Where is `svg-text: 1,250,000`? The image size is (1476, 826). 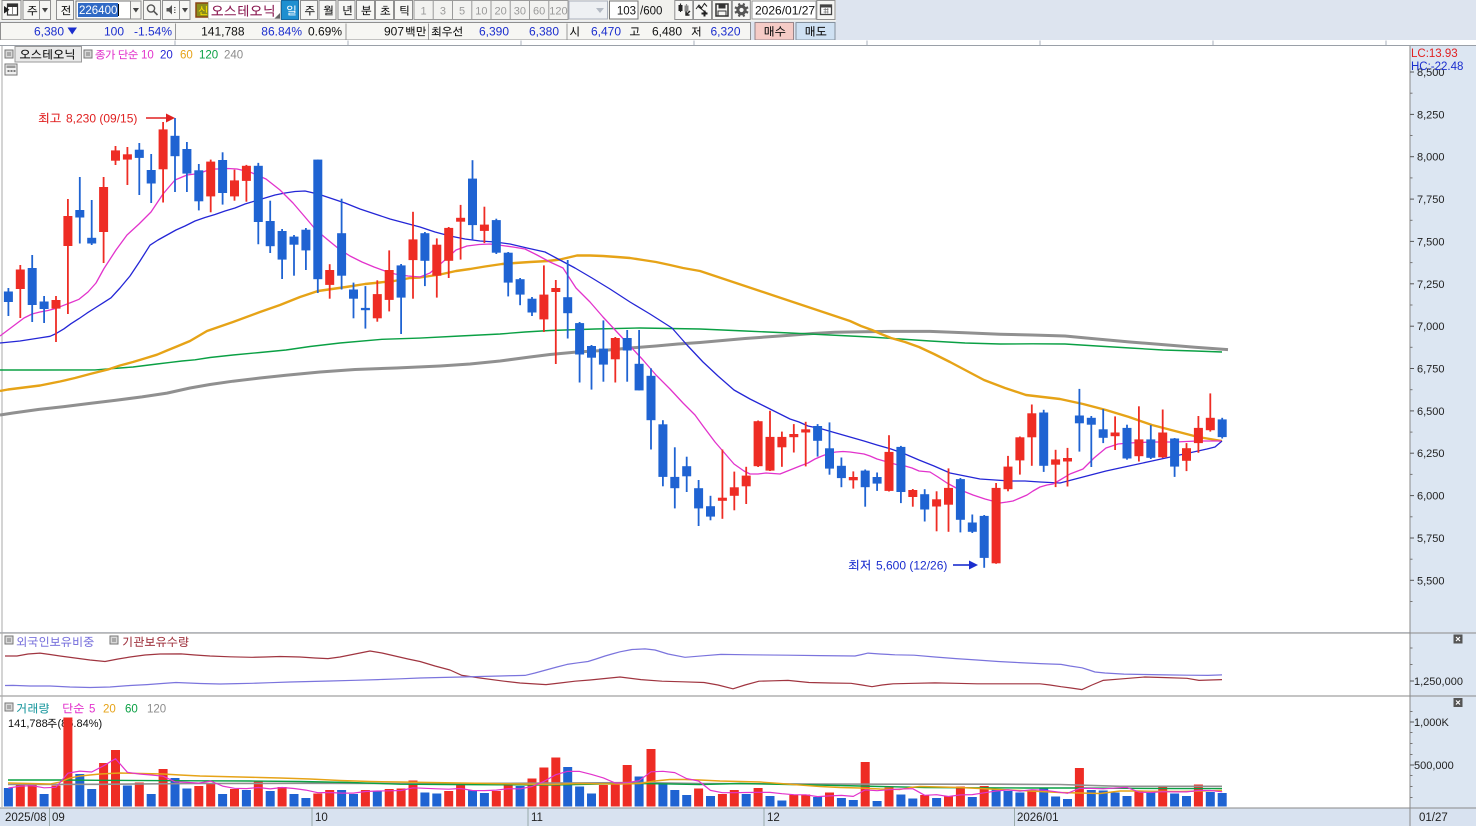
svg-text: 1,250,000 is located at coordinates (1438, 682).